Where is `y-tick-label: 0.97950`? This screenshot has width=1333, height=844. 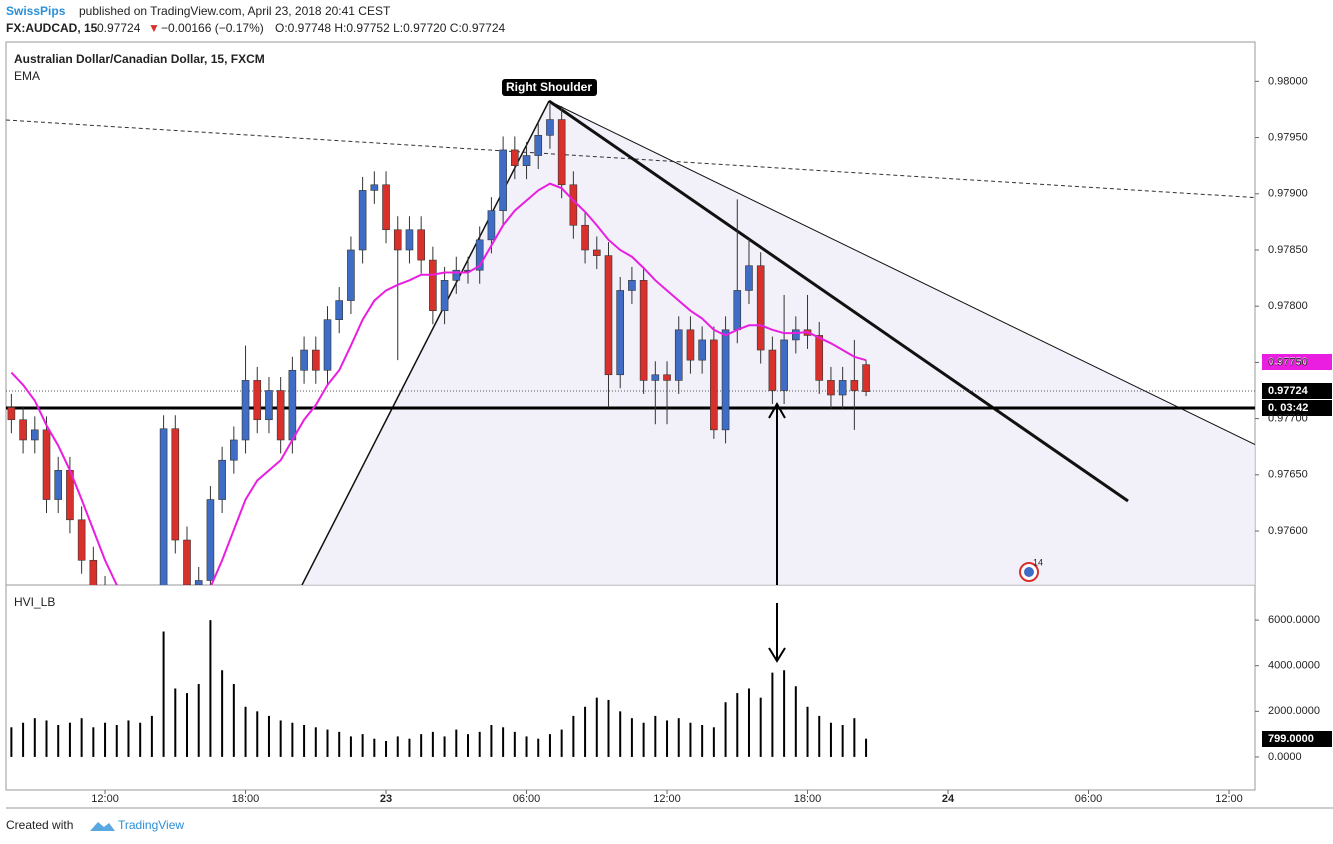 y-tick-label: 0.97950 is located at coordinates (1288, 137).